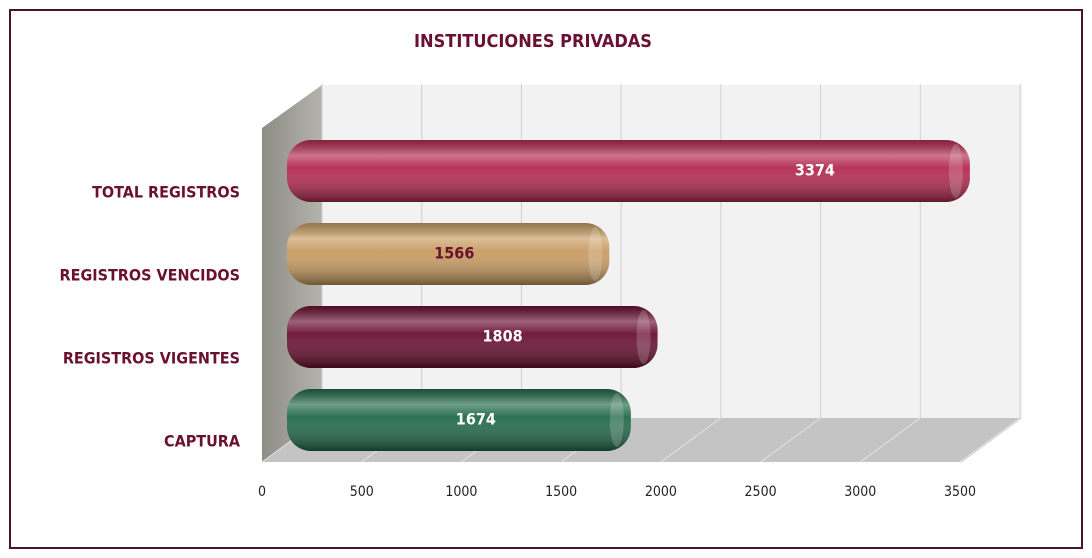 Image resolution: width=1092 pixels, height=558 pixels. I want to click on x-tick-label: 1500, so click(561, 492).